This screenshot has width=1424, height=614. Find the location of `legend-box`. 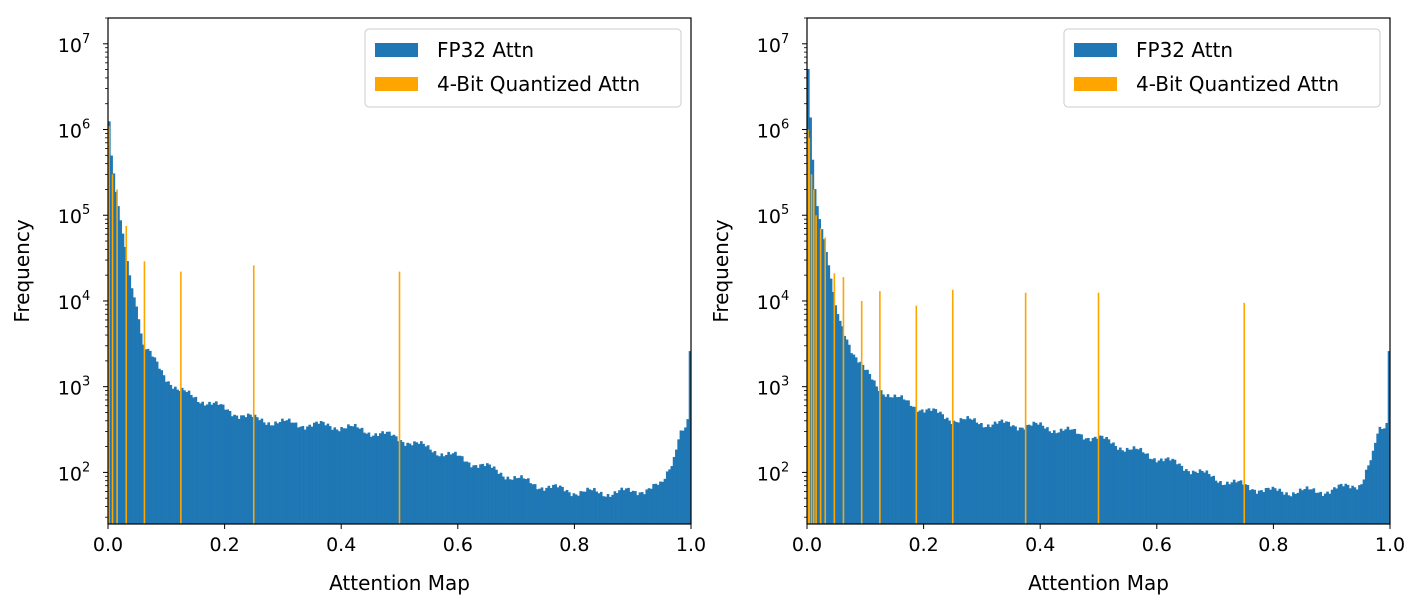

legend-box is located at coordinates (523, 68).